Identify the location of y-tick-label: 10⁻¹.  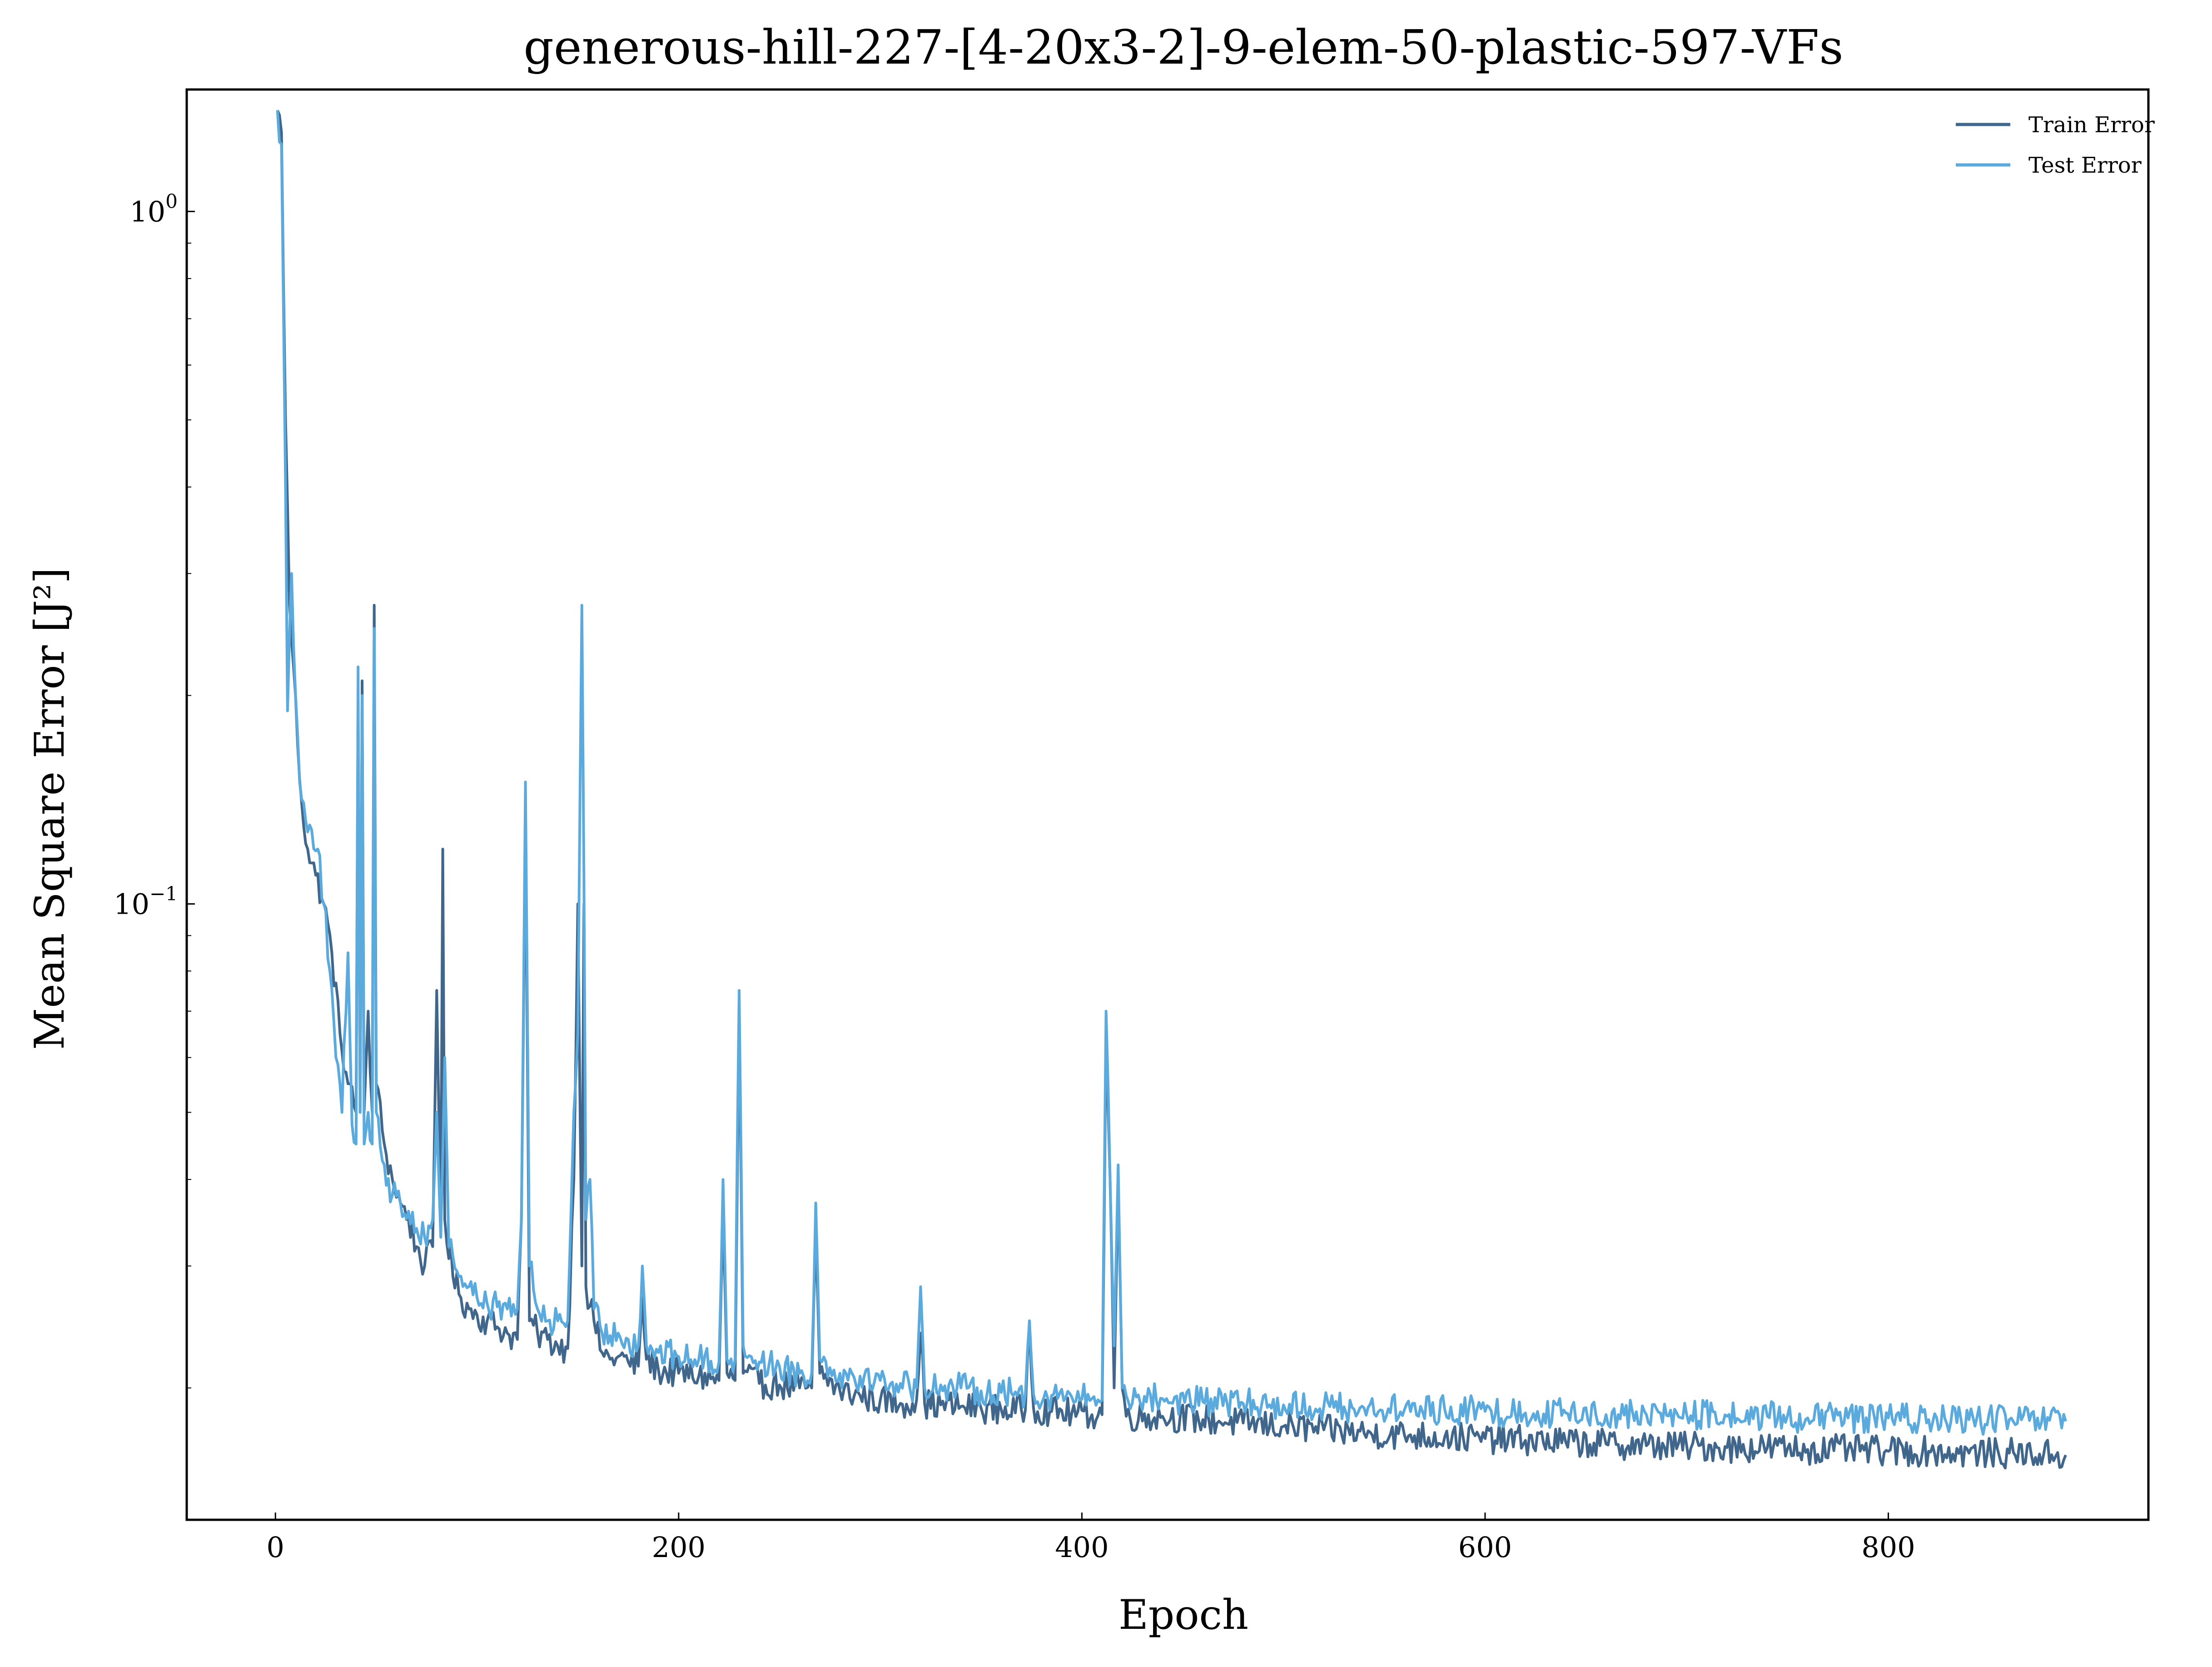
(146, 901).